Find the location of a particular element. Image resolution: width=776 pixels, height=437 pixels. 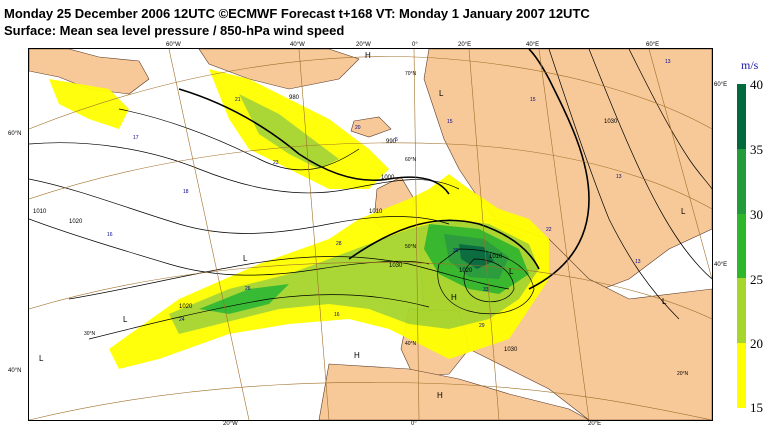

wind-speed-label: 5 is located at coordinates (396, 140).